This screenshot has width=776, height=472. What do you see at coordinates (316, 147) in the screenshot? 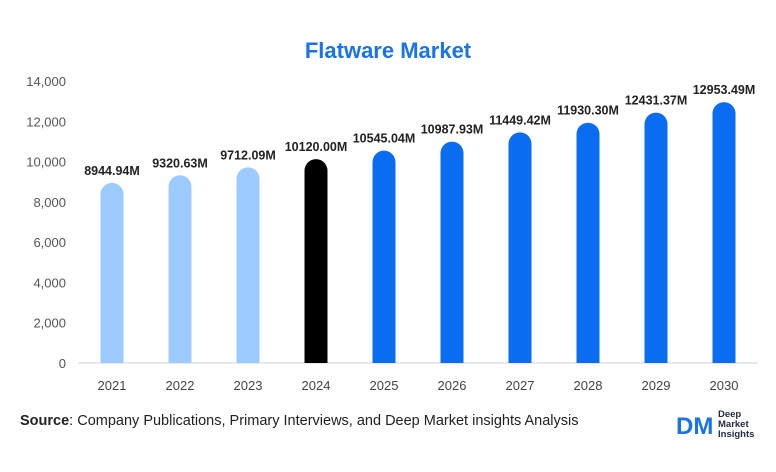
I see `data-label: 10120.00M` at bounding box center [316, 147].